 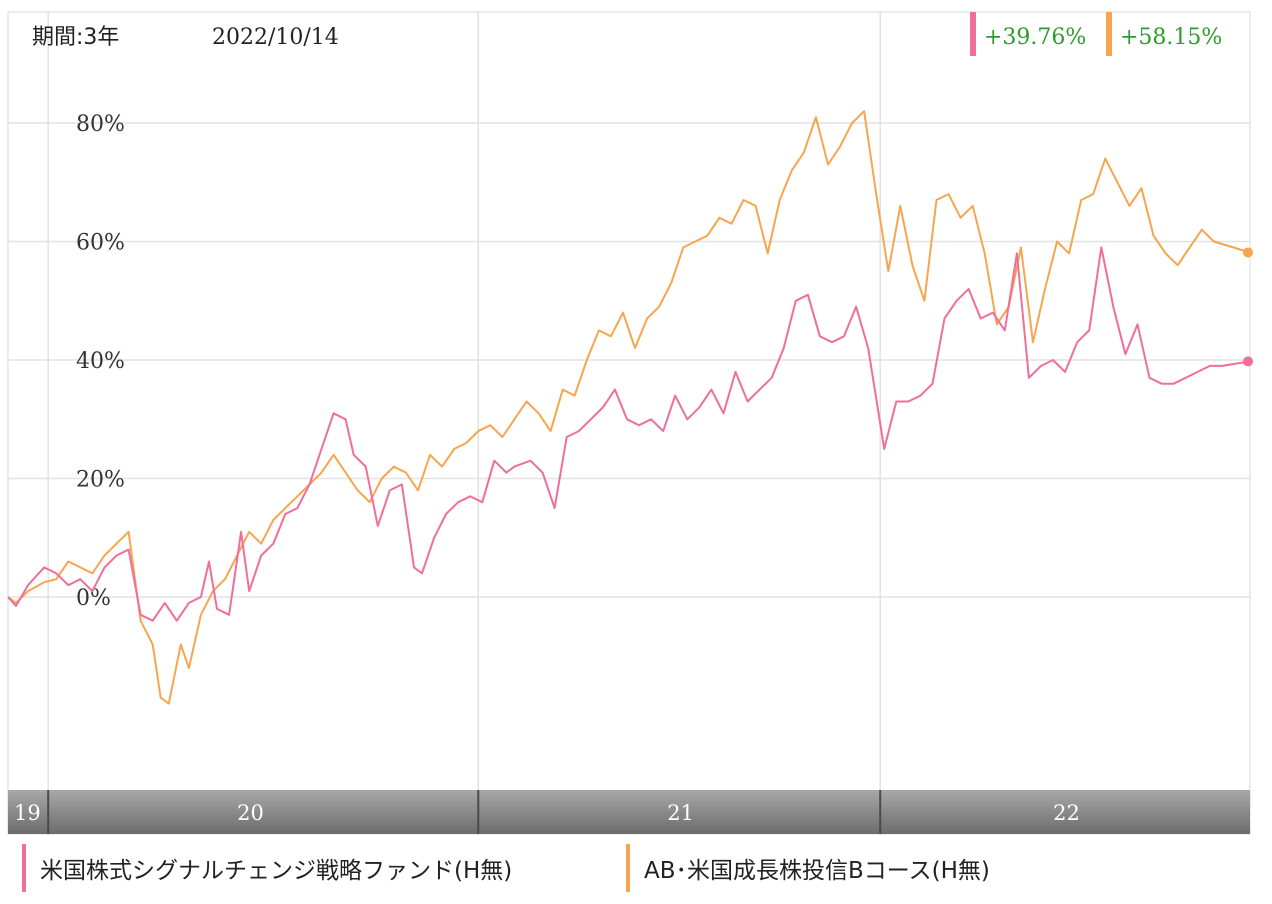 What do you see at coordinates (1066, 813) in the screenshot?
I see `x-tick-label-22: 22` at bounding box center [1066, 813].